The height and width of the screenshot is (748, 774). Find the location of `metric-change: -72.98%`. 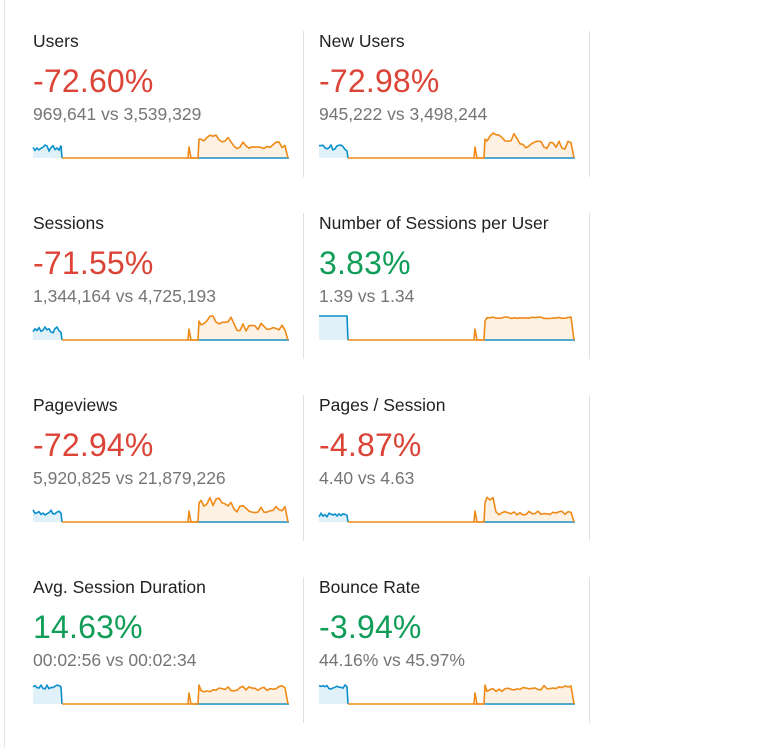

metric-change: -72.98% is located at coordinates (379, 81).